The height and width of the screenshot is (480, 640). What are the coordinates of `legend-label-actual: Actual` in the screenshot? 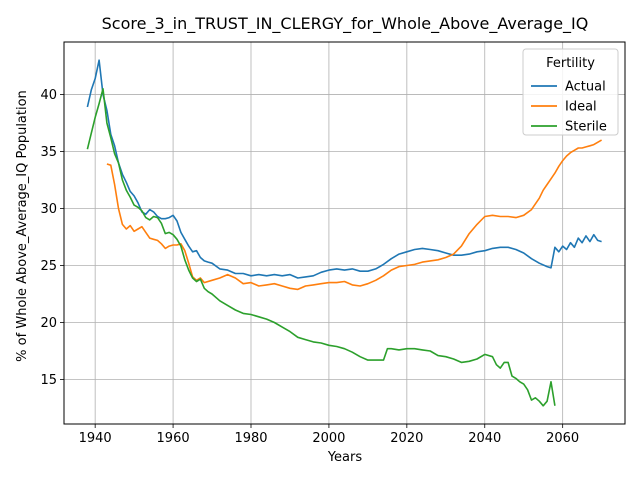 It's located at (585, 87).